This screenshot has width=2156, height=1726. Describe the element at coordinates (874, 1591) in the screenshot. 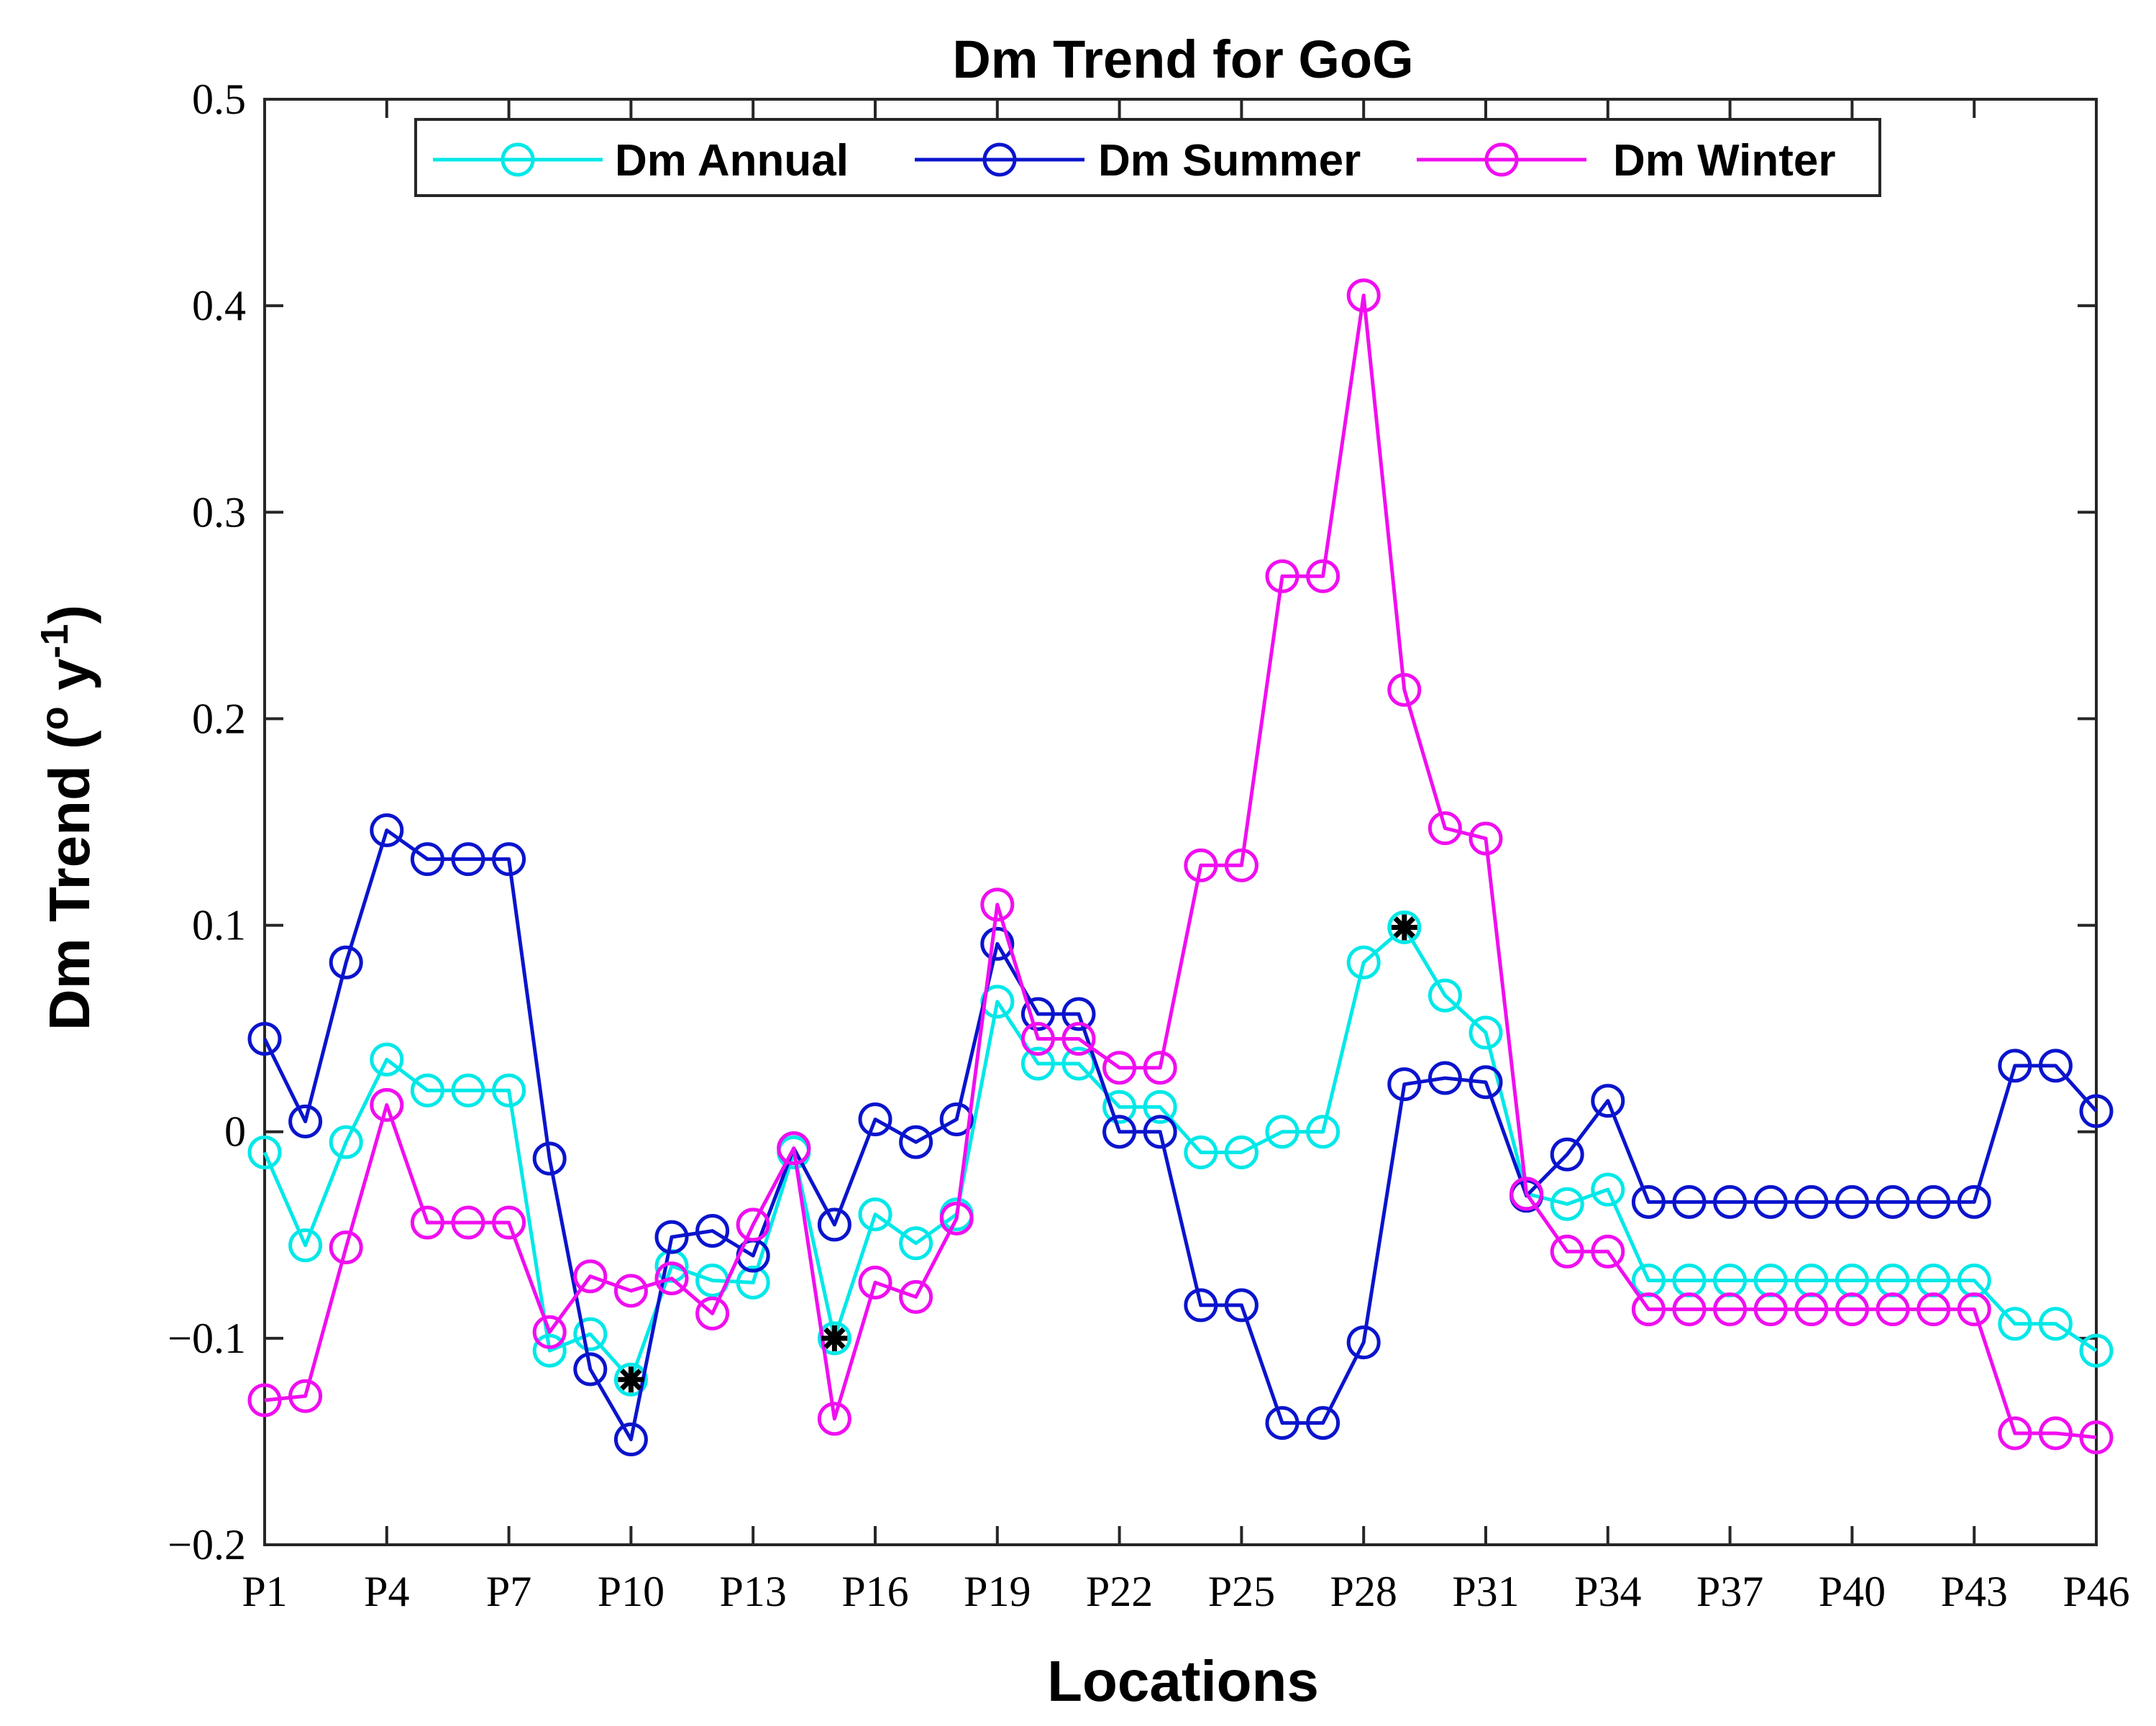

I see `x-tick-label: P16` at that location.